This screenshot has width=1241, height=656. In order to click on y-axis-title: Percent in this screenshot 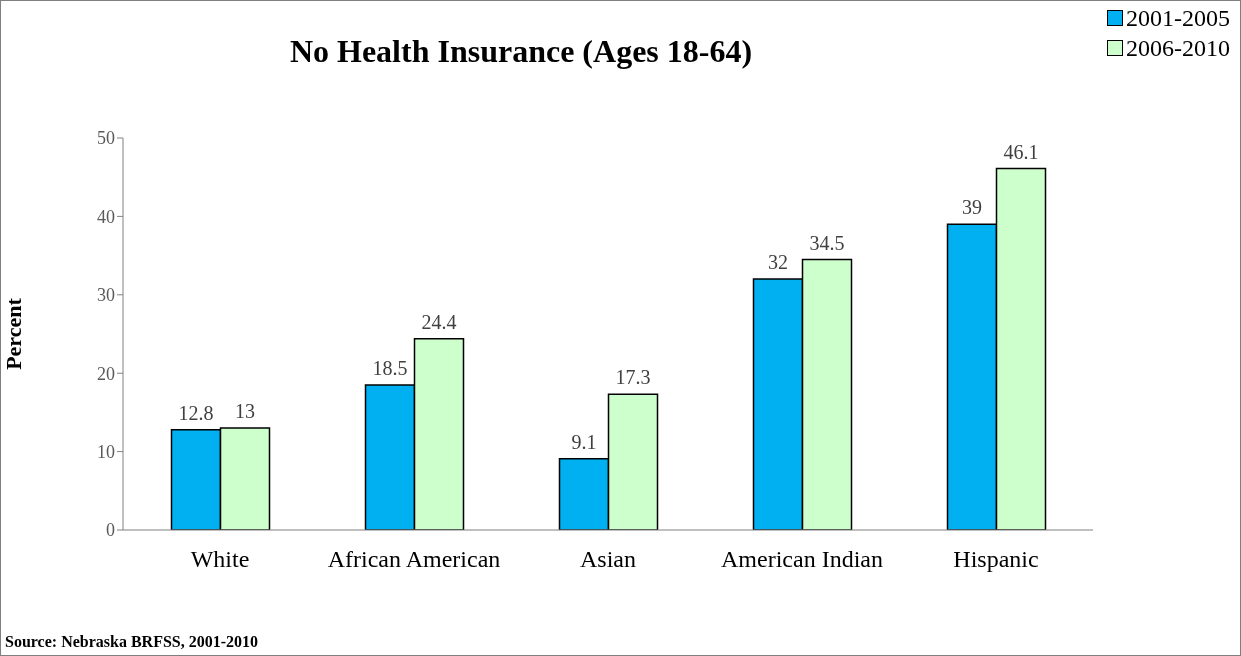, I will do `click(13, 333)`.